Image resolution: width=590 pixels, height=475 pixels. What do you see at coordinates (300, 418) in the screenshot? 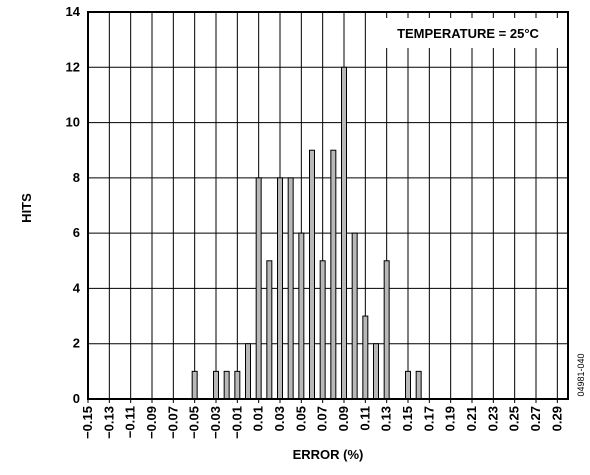
I see `x-tick-label: 0.05` at bounding box center [300, 418].